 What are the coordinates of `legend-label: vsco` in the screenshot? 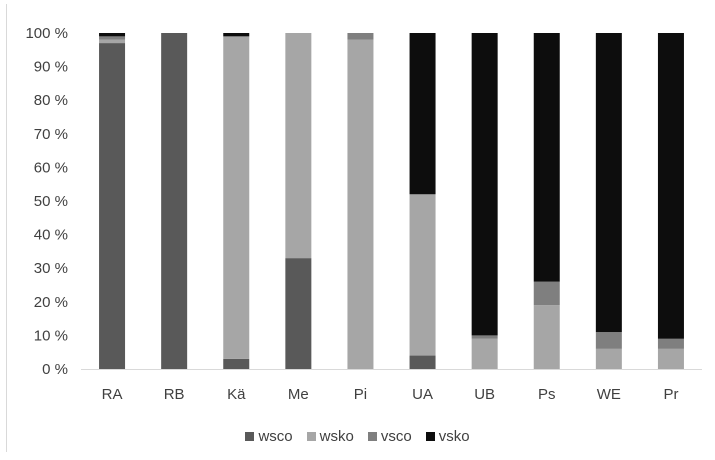 It's located at (396, 436).